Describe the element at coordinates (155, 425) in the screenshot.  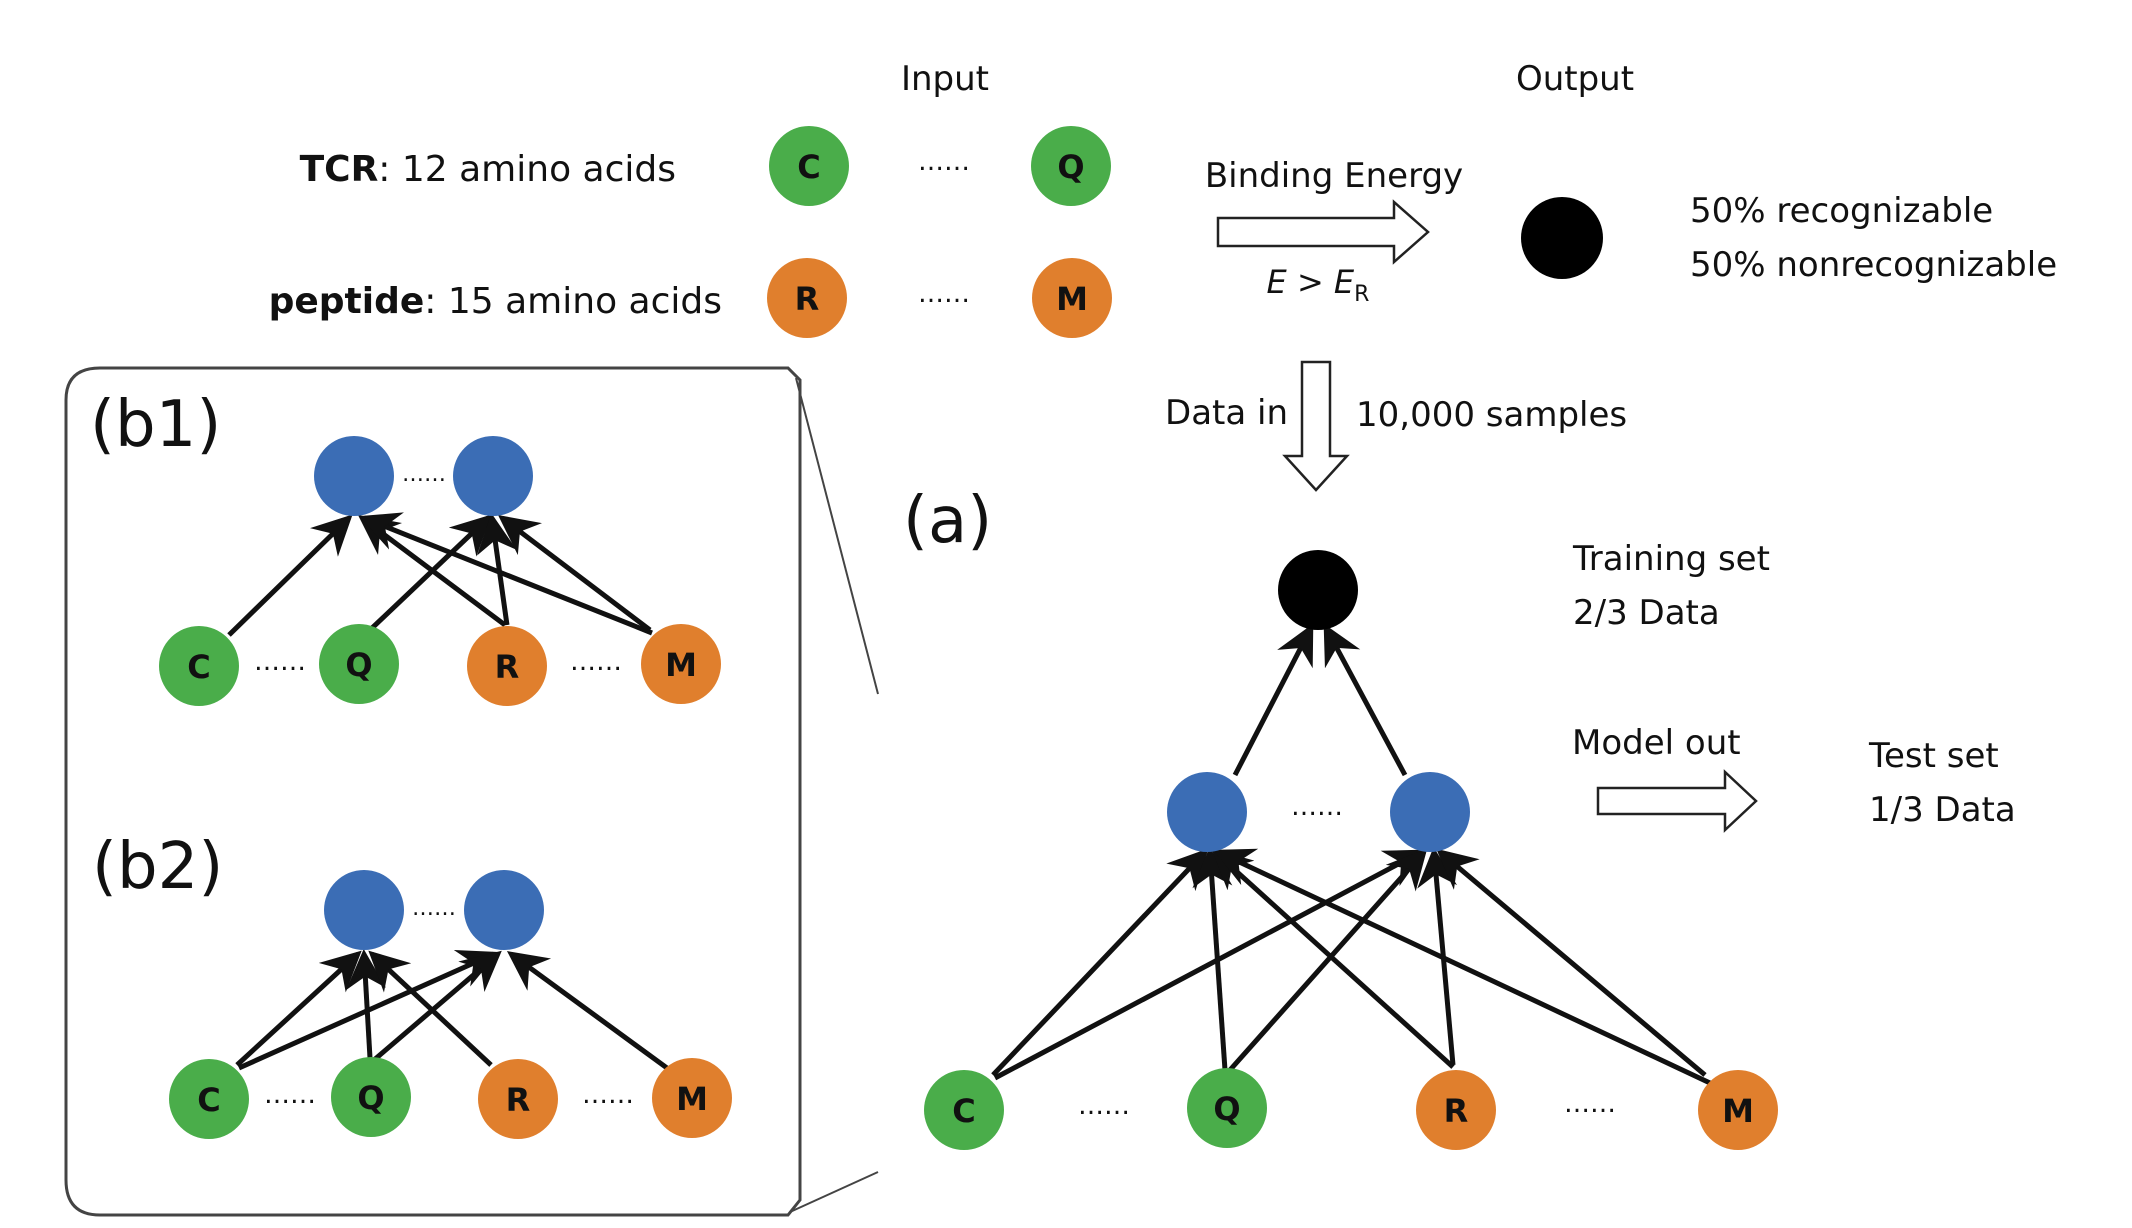
I see `panel-b1-label: (b1)` at that location.